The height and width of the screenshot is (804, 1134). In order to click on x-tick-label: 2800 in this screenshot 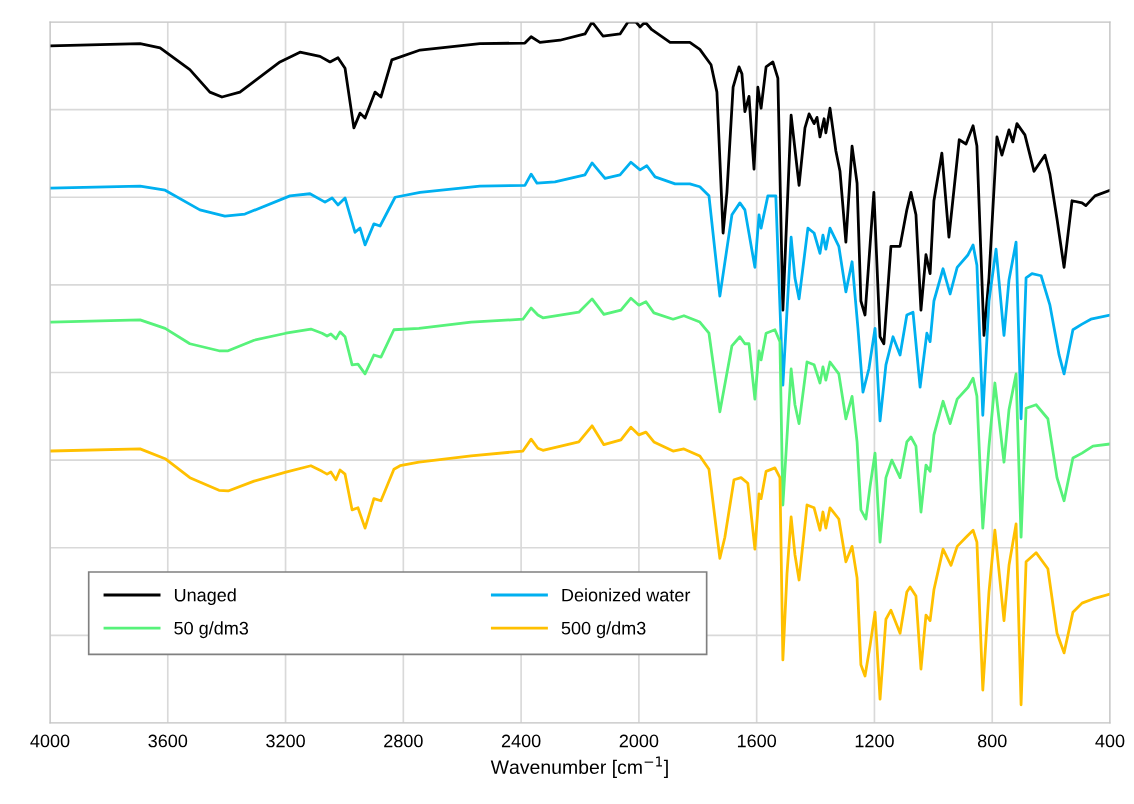, I will do `click(403, 741)`.